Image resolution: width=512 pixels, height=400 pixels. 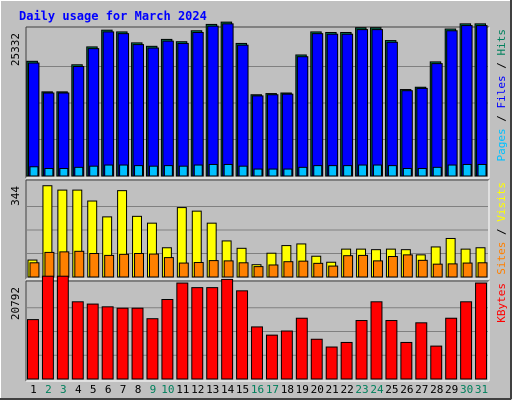 I want to click on x-tick-label-day-2: 2, so click(x=48, y=389).